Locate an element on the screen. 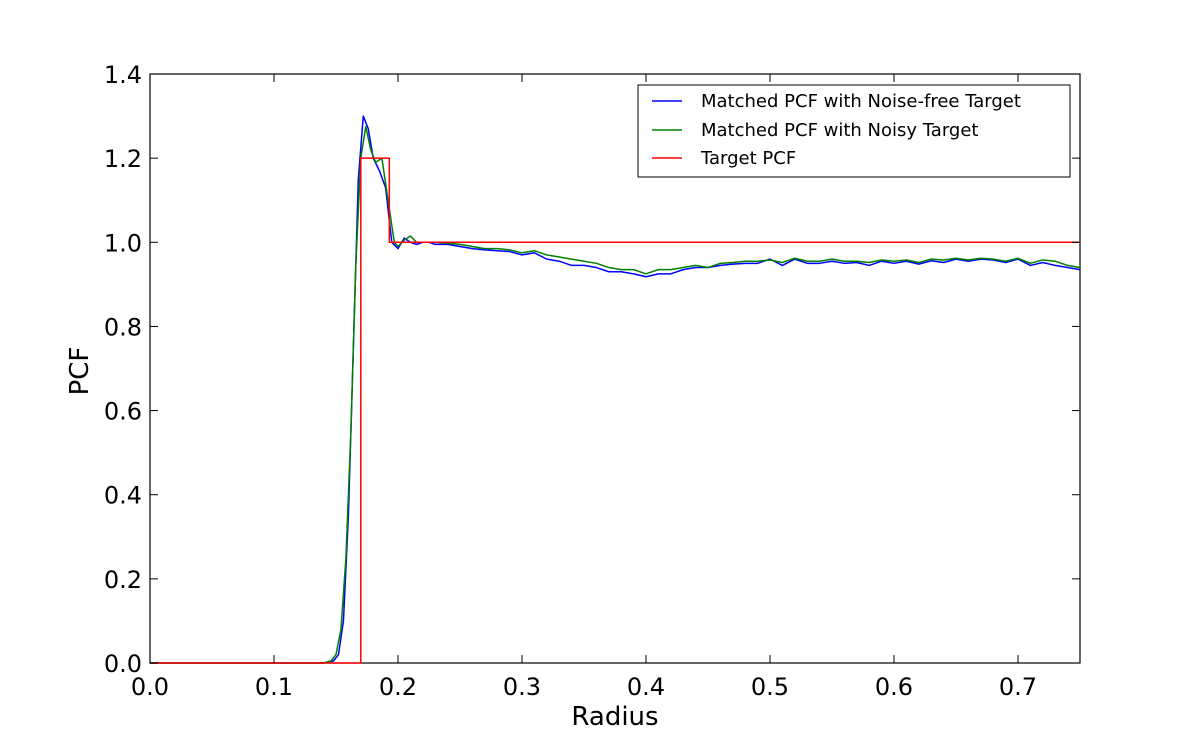 The image size is (1200, 737). legend-label-noise-free: Matched PCF with Noise-free Target is located at coordinates (861, 101).